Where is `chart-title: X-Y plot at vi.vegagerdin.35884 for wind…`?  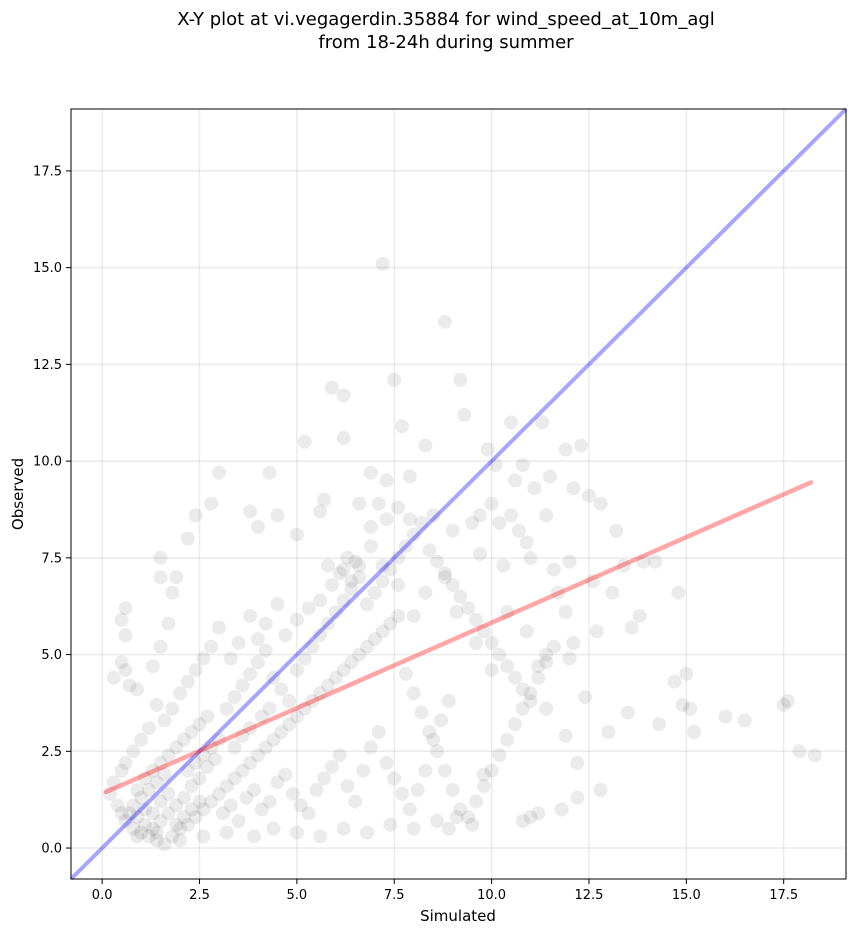 chart-title: X-Y plot at vi.vegagerdin.35884 for wind… is located at coordinates (446, 19).